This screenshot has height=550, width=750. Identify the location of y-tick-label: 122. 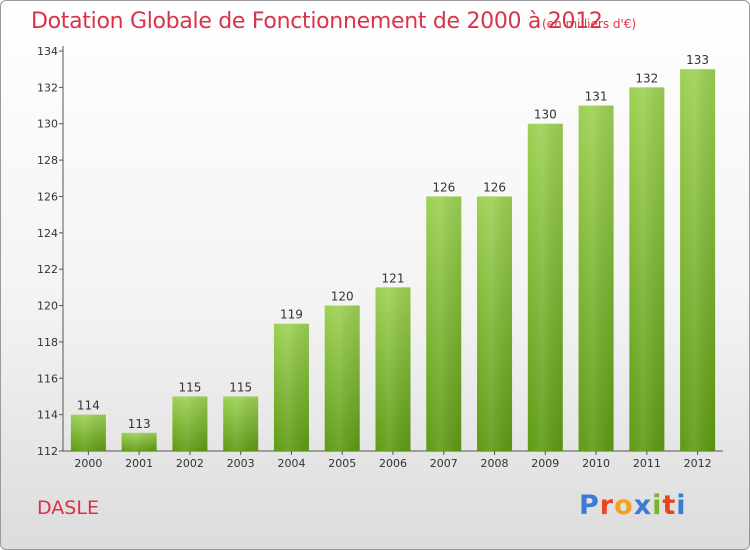
(47, 269).